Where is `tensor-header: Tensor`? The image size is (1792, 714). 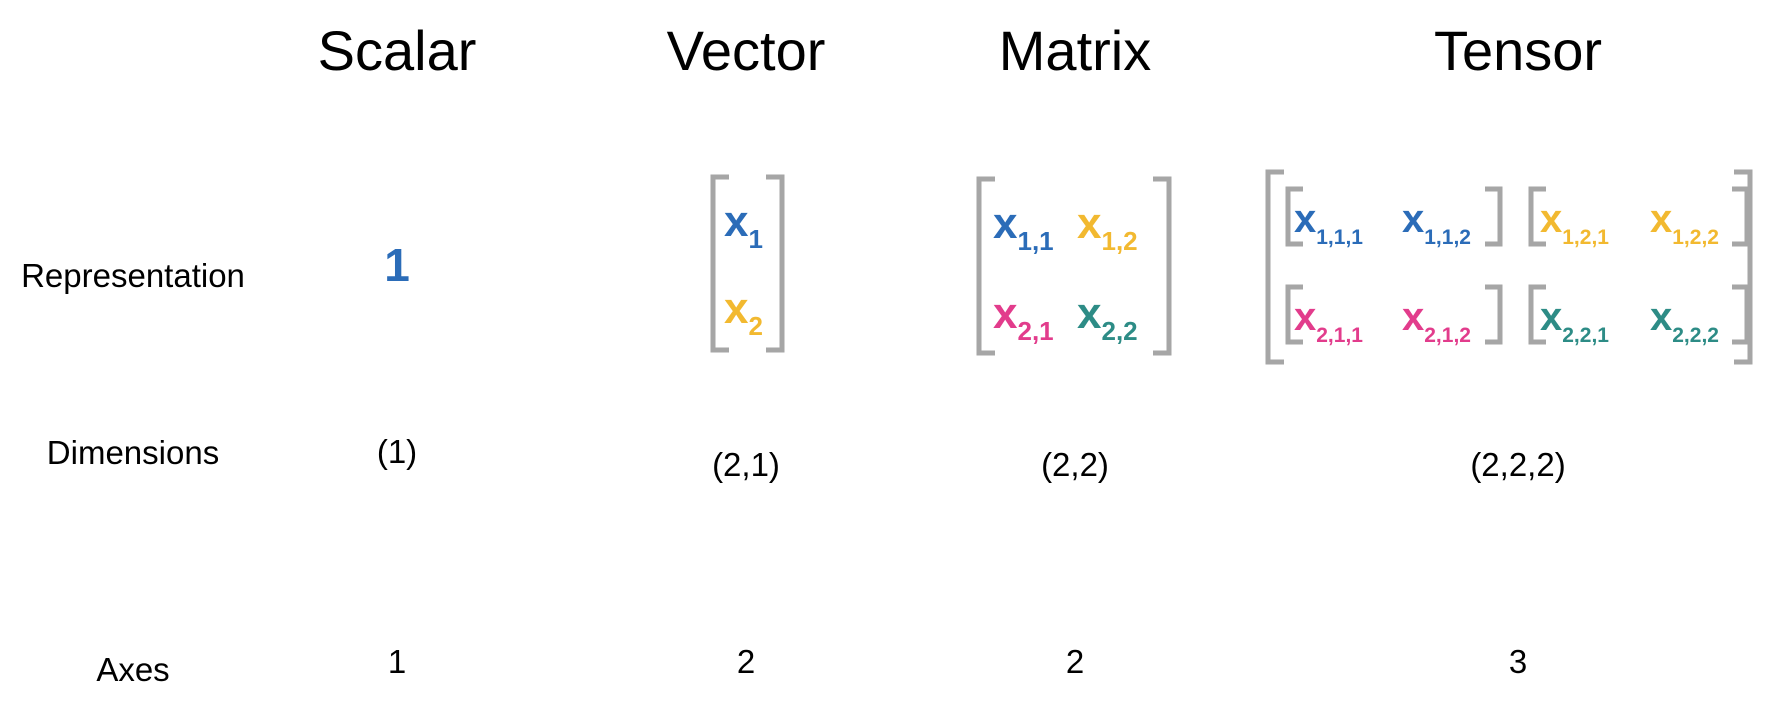 tensor-header: Tensor is located at coordinates (1518, 50).